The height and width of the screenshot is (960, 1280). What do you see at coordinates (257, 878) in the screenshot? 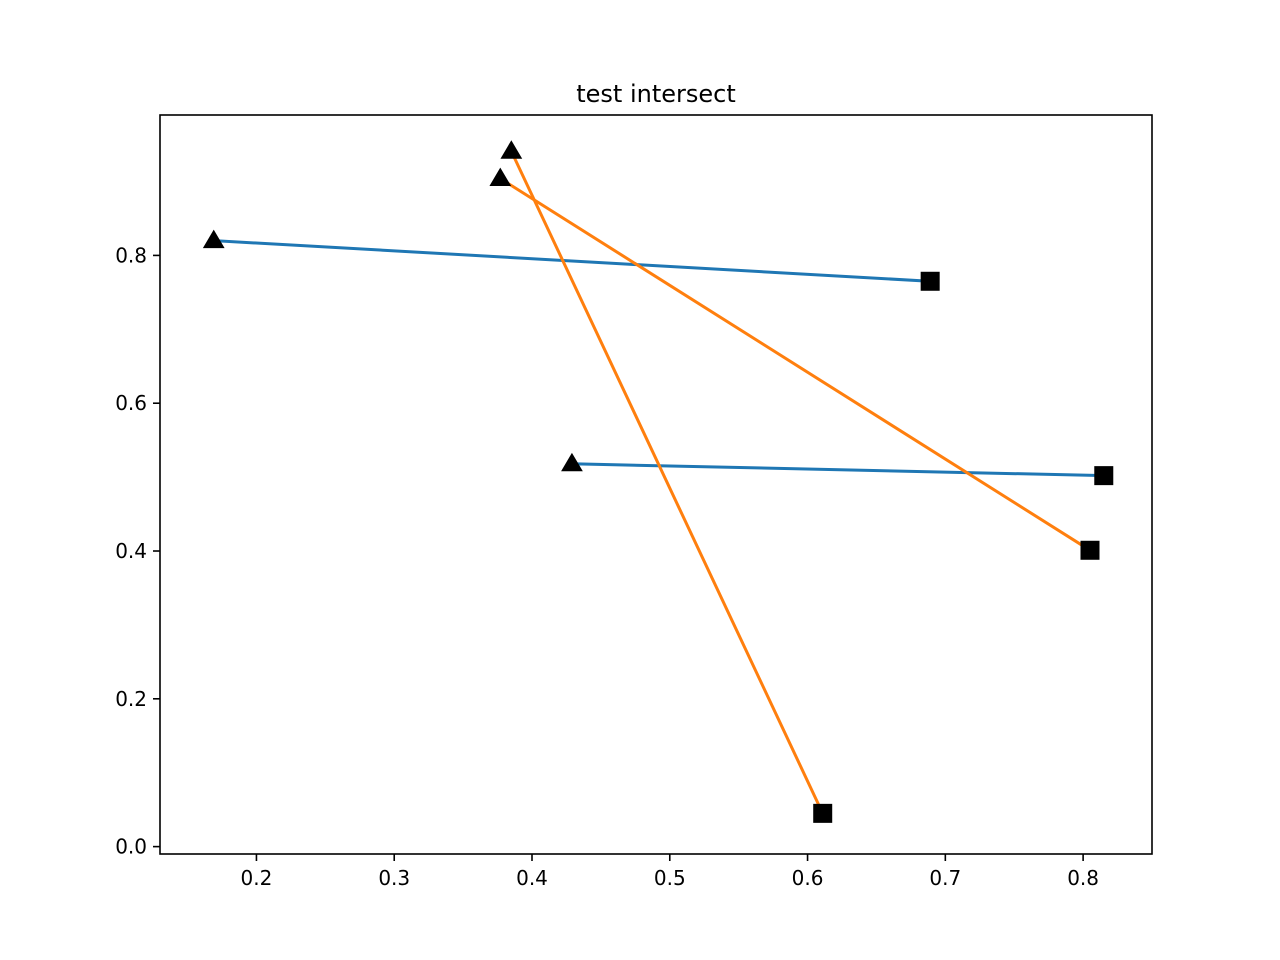
I see `x-tick-label: 0.2` at bounding box center [257, 878].